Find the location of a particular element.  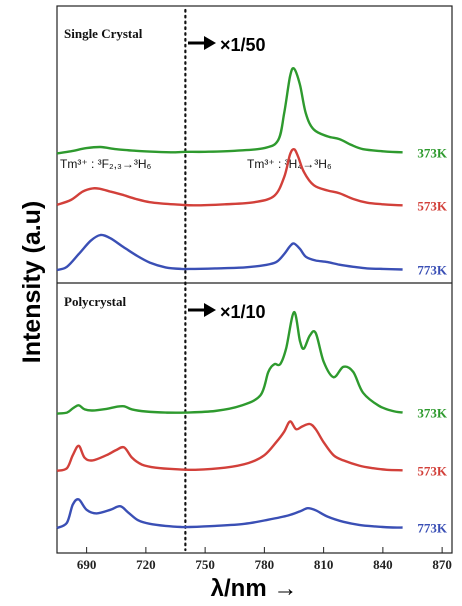

annotation-3F23-3H6: Tm³⁺ : ³F₂,₃→³H₆ is located at coordinates (106, 164).